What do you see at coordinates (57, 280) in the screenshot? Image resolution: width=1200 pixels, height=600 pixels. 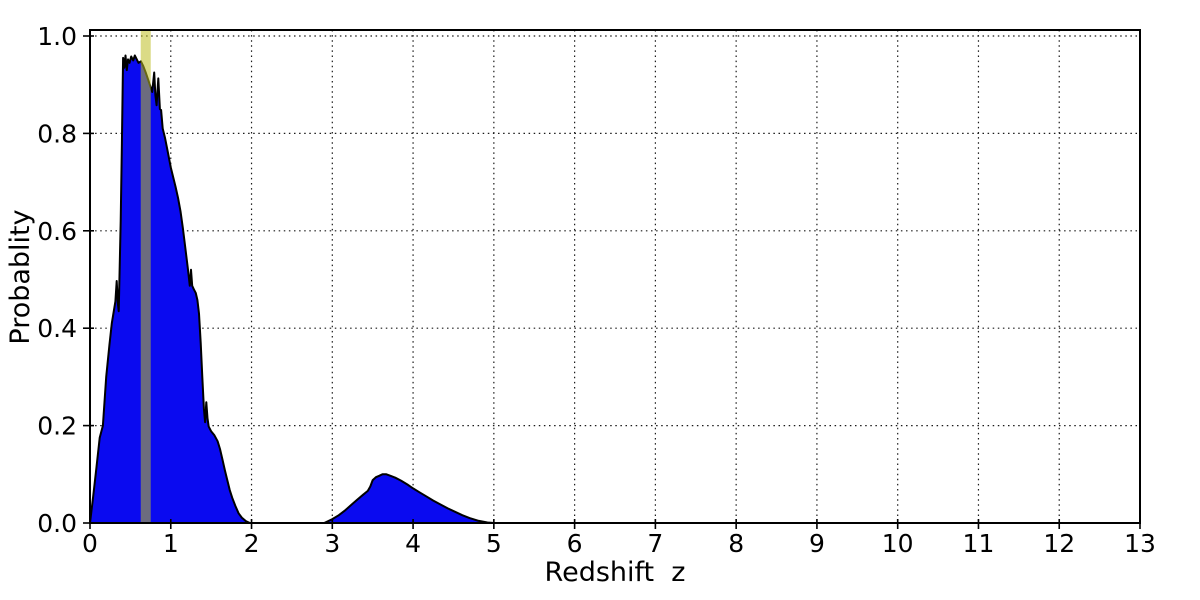 I see `y-tick-labels: 0.0 0.2 0.4 0.6 0.8 1.0` at bounding box center [57, 280].